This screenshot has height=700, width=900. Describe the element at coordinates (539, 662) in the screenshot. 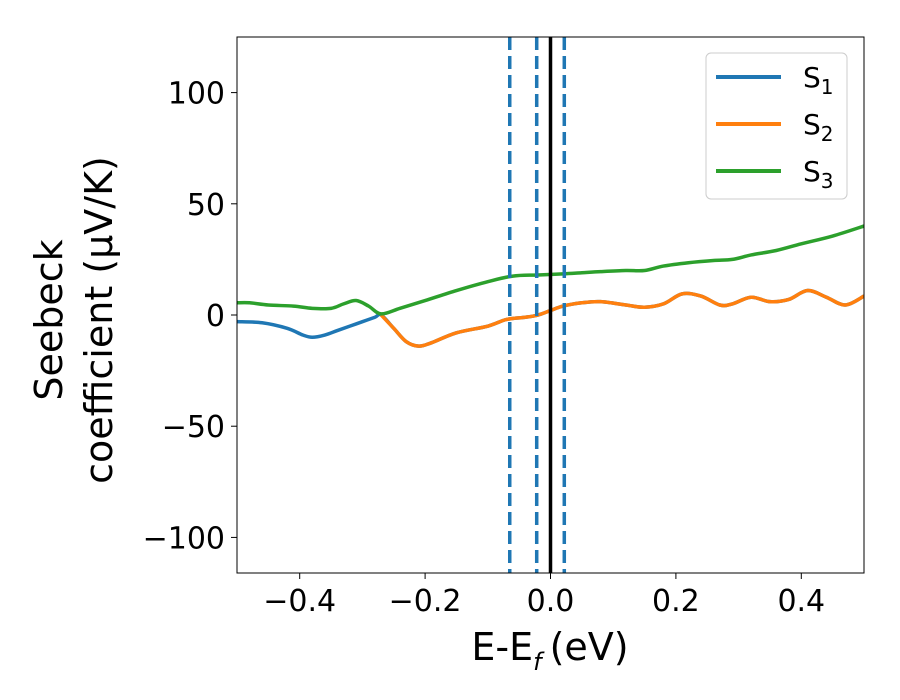

I see `x-axis-title-sub: f` at that location.